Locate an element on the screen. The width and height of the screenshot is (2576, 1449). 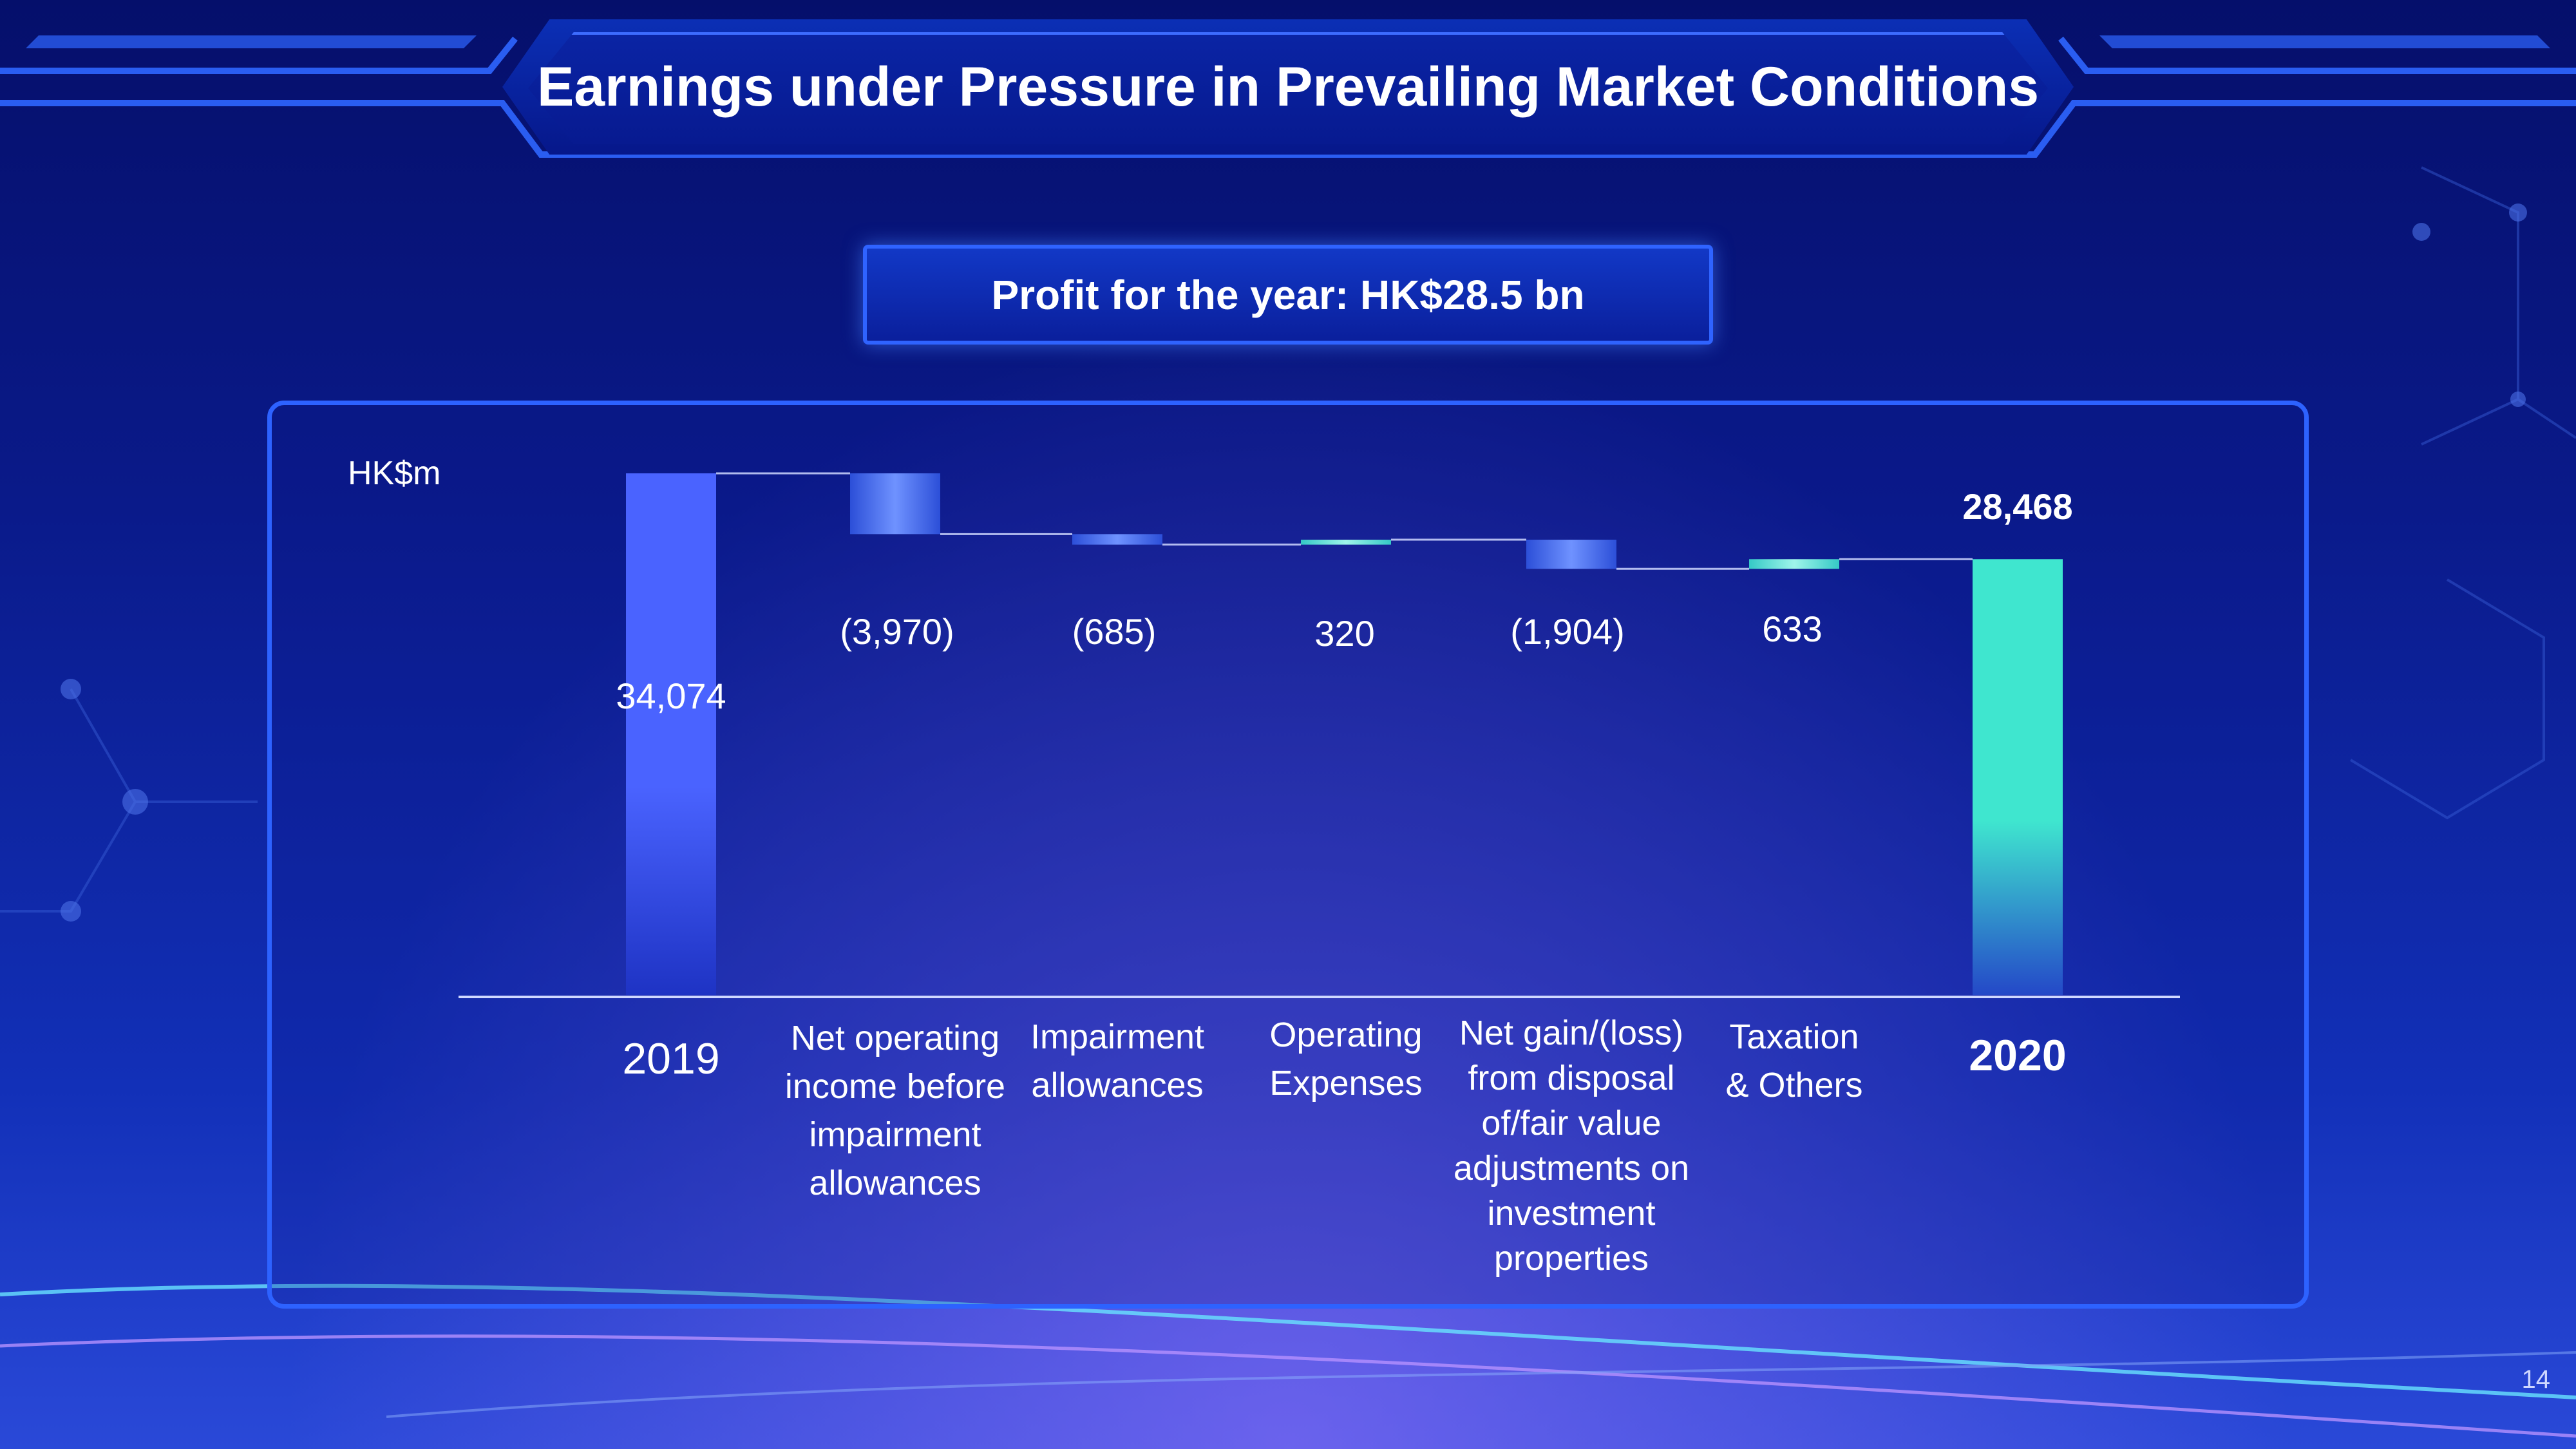
category-label: impairment is located at coordinates (895, 1134).